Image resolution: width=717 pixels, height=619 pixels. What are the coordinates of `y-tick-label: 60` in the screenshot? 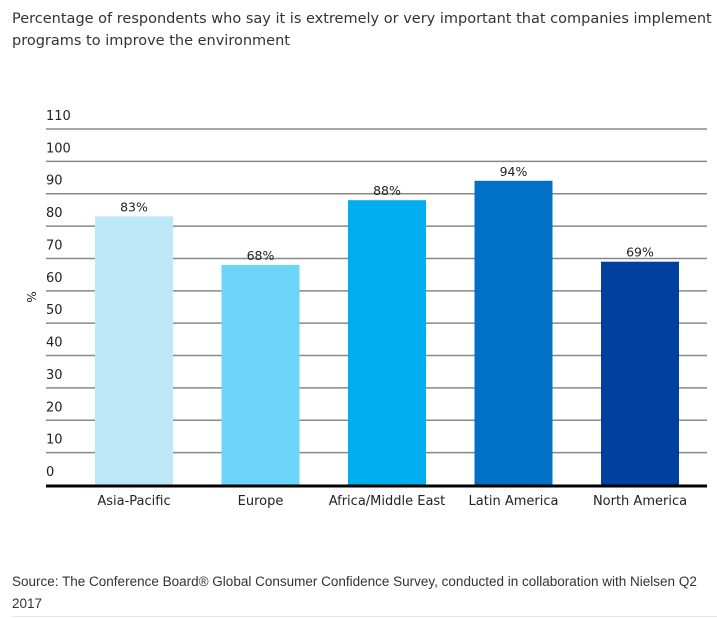 It's located at (54, 278).